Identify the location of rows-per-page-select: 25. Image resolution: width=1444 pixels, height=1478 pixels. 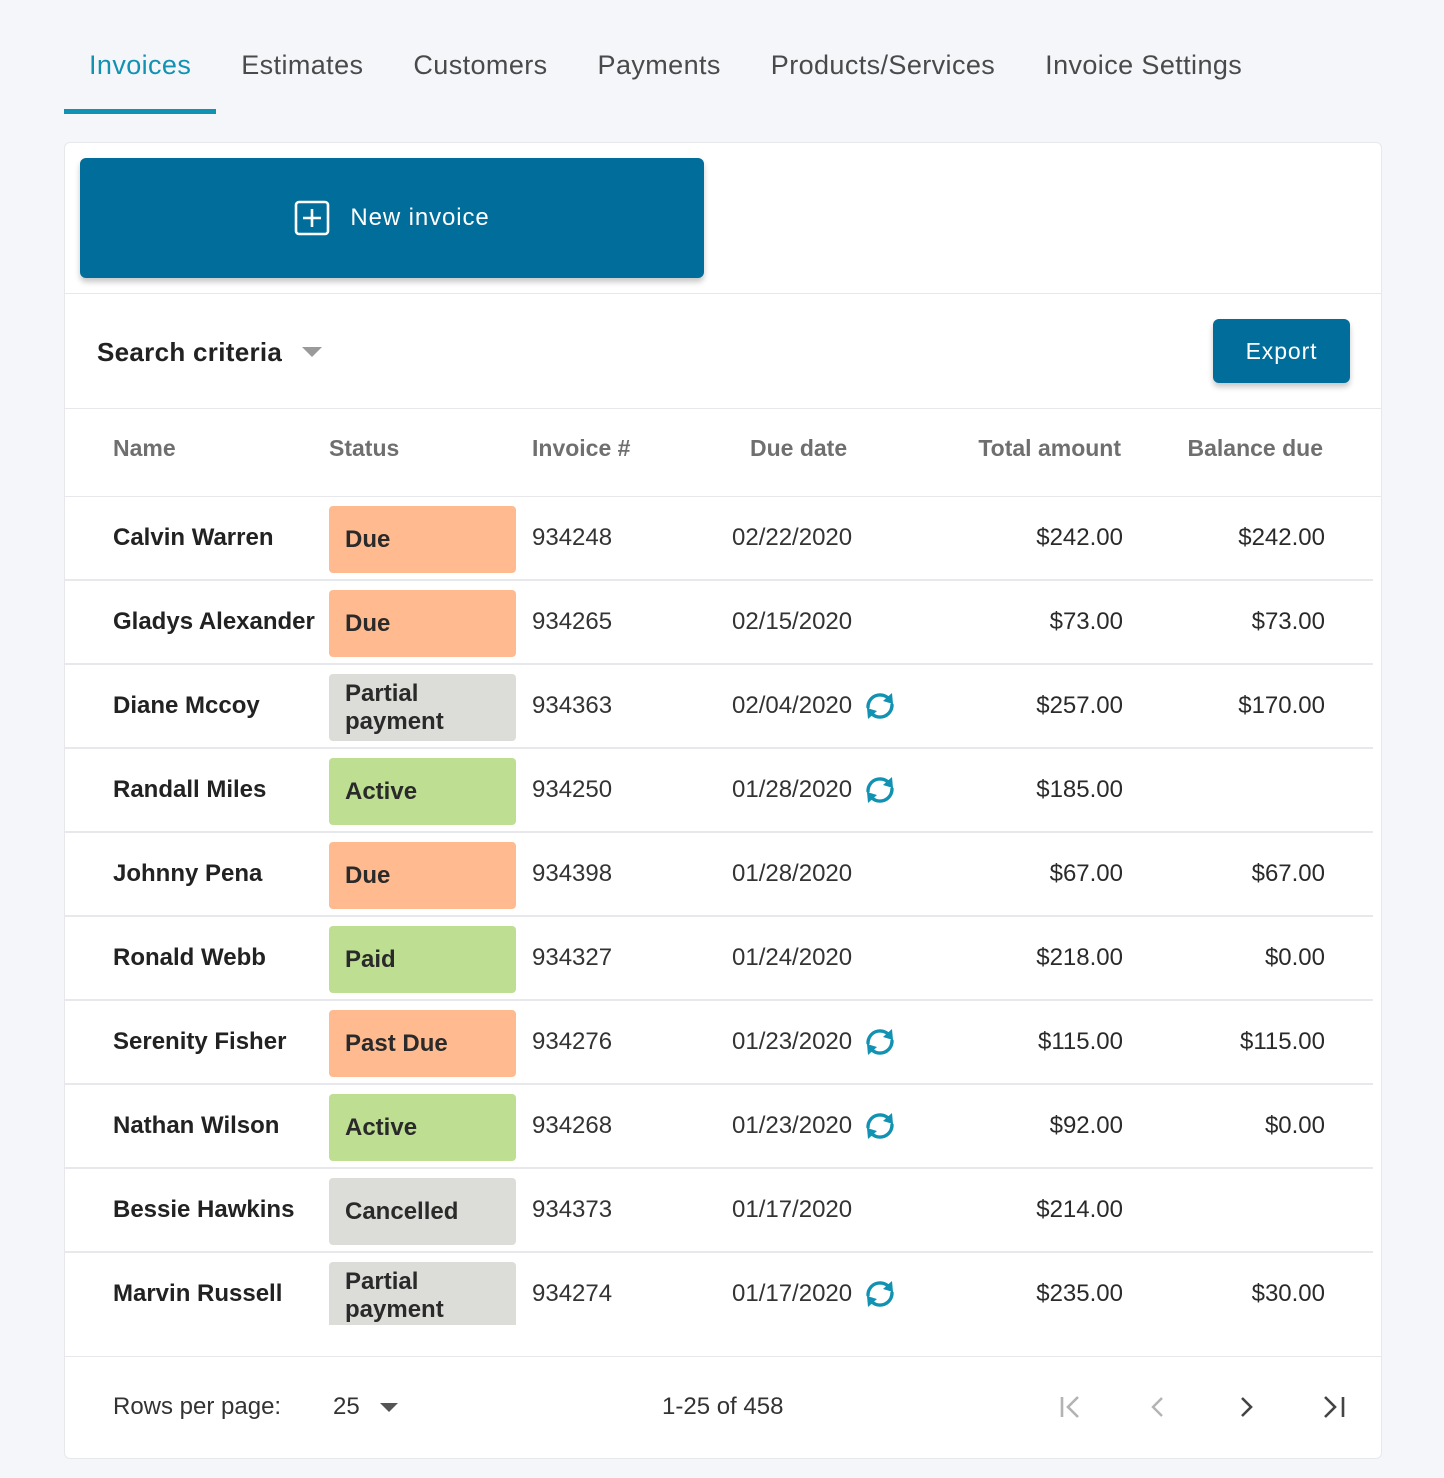
(365, 1407).